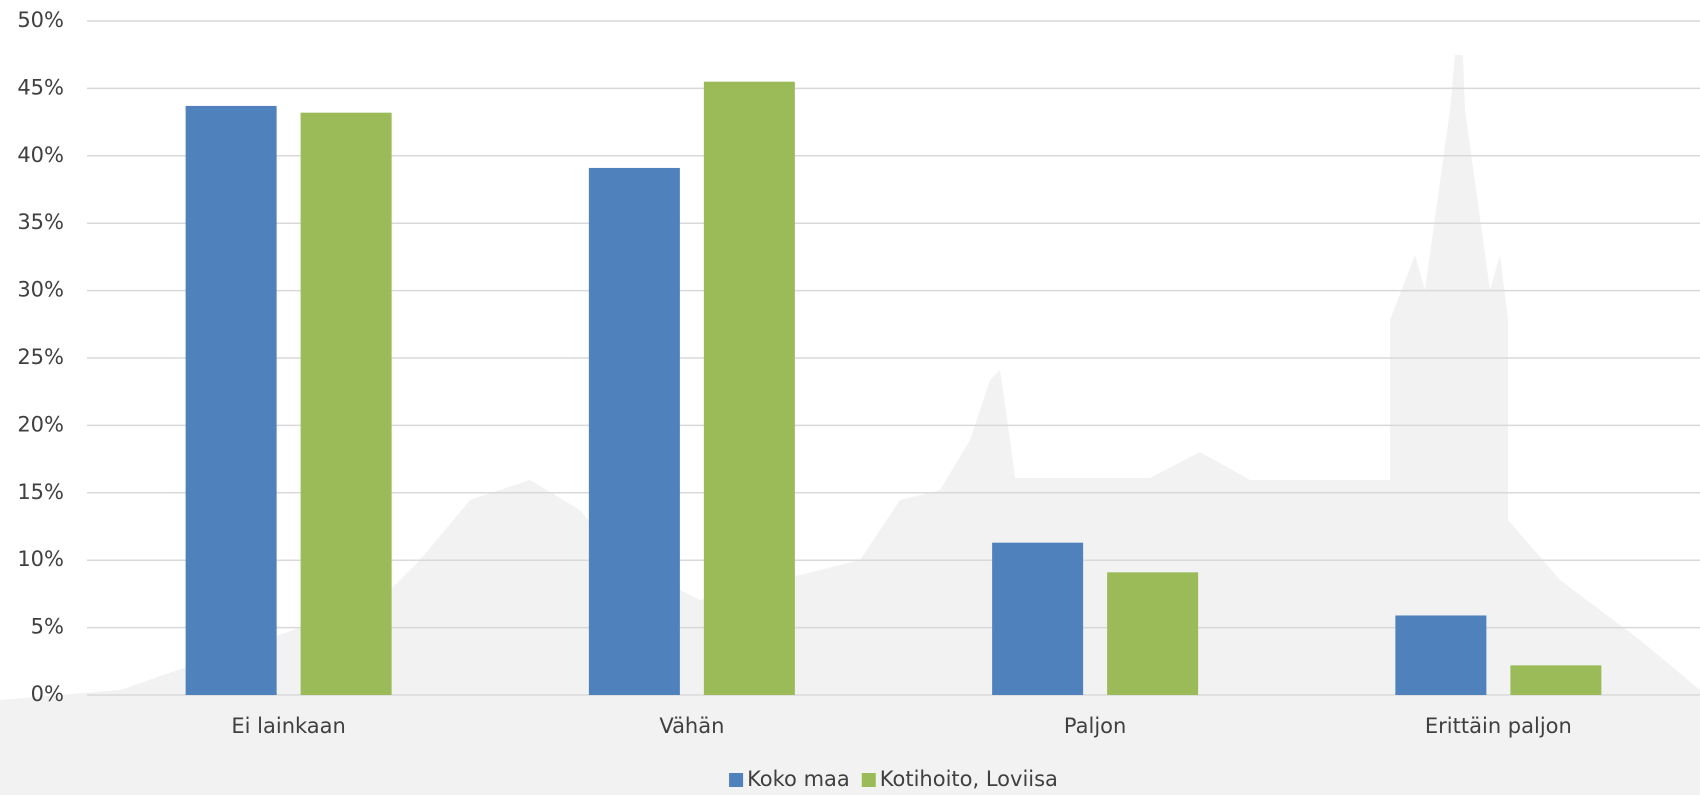 The width and height of the screenshot is (1700, 795). Describe the element at coordinates (40, 155) in the screenshot. I see `y-tick-label: 40%` at that location.